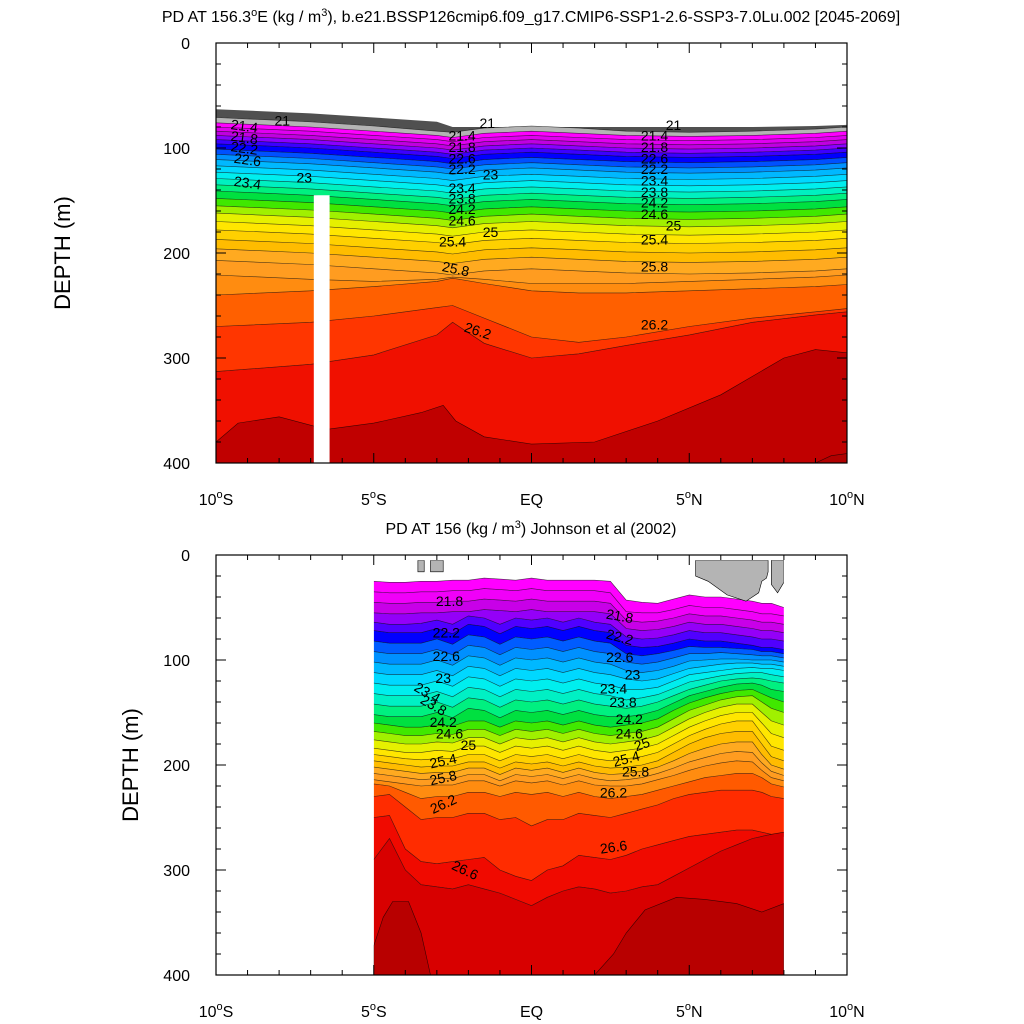 This screenshot has height=1024, width=1024. I want to click on y-tick-label: 0, so click(185, 44).